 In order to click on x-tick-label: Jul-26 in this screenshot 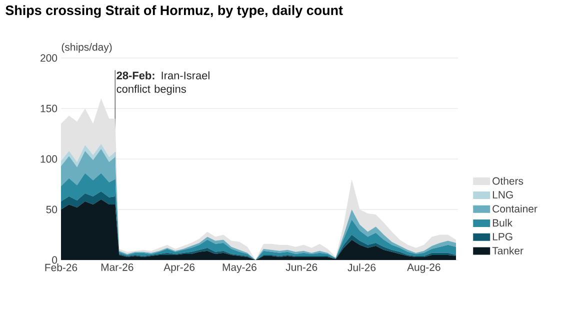, I will do `click(362, 268)`.